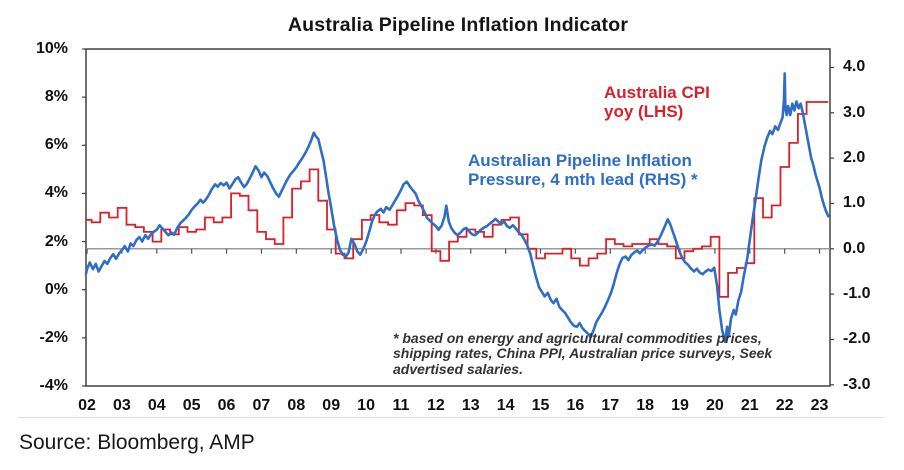  What do you see at coordinates (505, 405) in the screenshot?
I see `x-axis-label: 14` at bounding box center [505, 405].